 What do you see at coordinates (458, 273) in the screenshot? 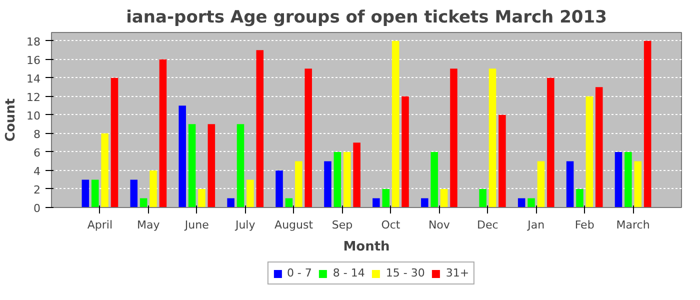
I see `legend-label: 31+` at bounding box center [458, 273].